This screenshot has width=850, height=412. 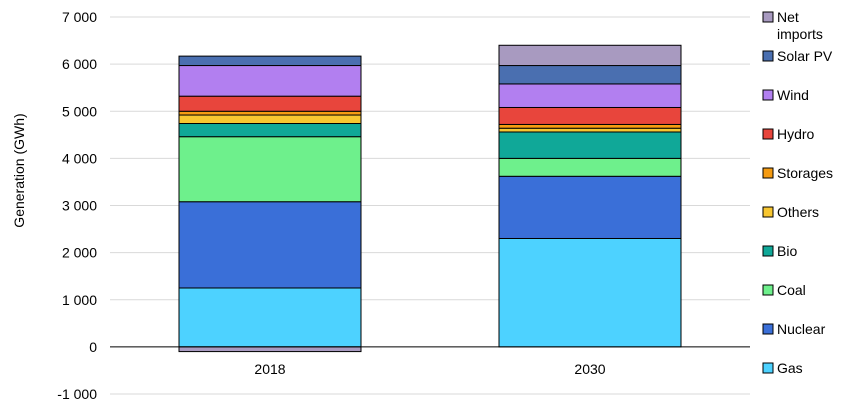 What do you see at coordinates (269, 369) in the screenshot?
I see `x-tick-label: 2018` at bounding box center [269, 369].